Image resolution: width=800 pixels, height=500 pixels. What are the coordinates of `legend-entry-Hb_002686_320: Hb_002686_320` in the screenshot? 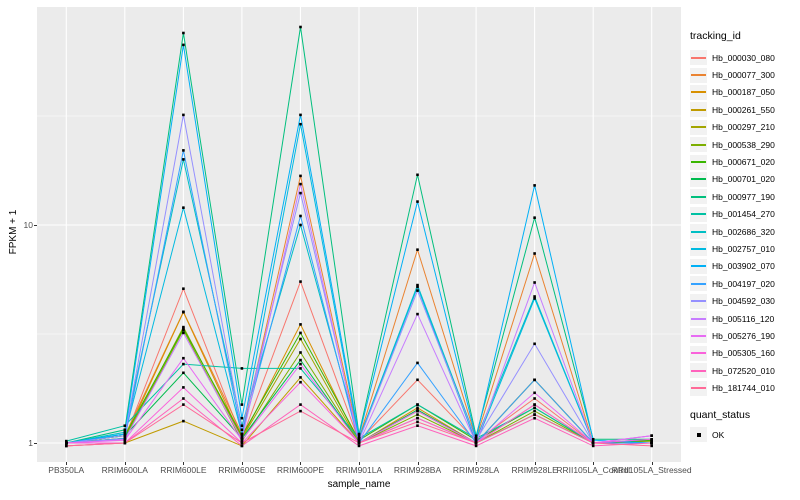 It's located at (745, 231).